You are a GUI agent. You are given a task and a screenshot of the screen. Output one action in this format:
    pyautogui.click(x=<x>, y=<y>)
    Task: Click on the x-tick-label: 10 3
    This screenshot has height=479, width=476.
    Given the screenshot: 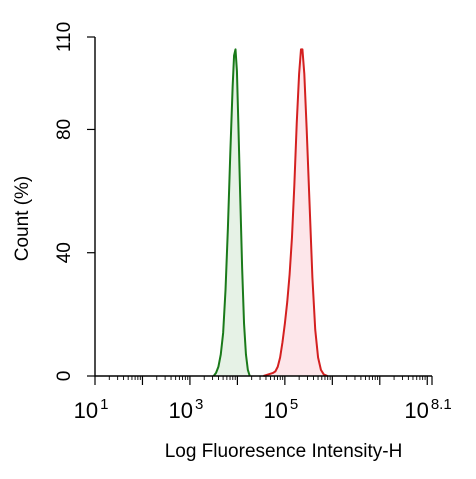 What is the action you would take?
    pyautogui.click(x=186, y=409)
    